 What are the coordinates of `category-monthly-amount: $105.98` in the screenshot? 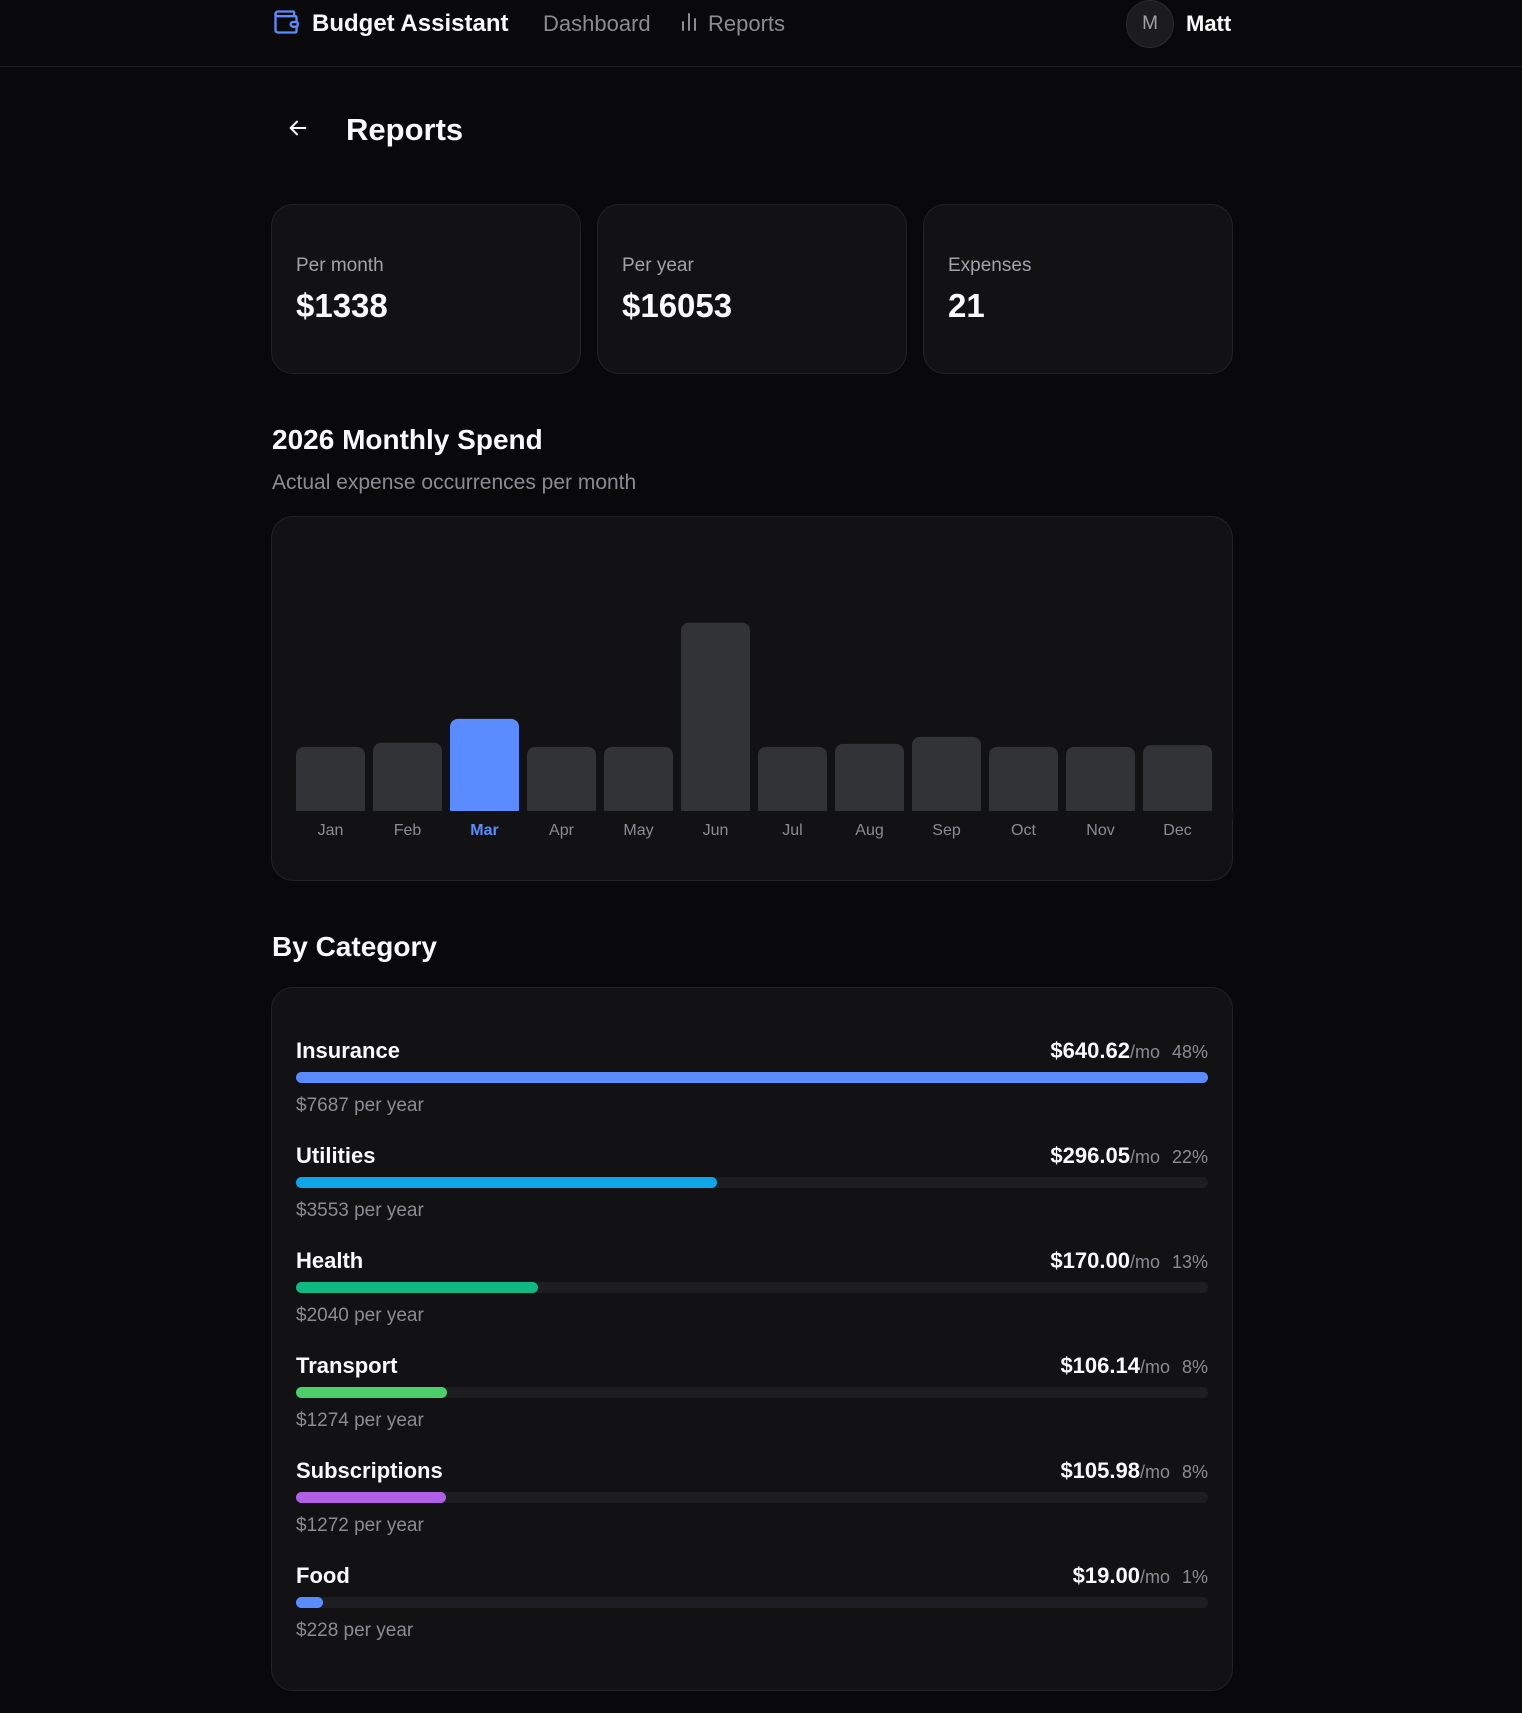 It's located at (1100, 1470).